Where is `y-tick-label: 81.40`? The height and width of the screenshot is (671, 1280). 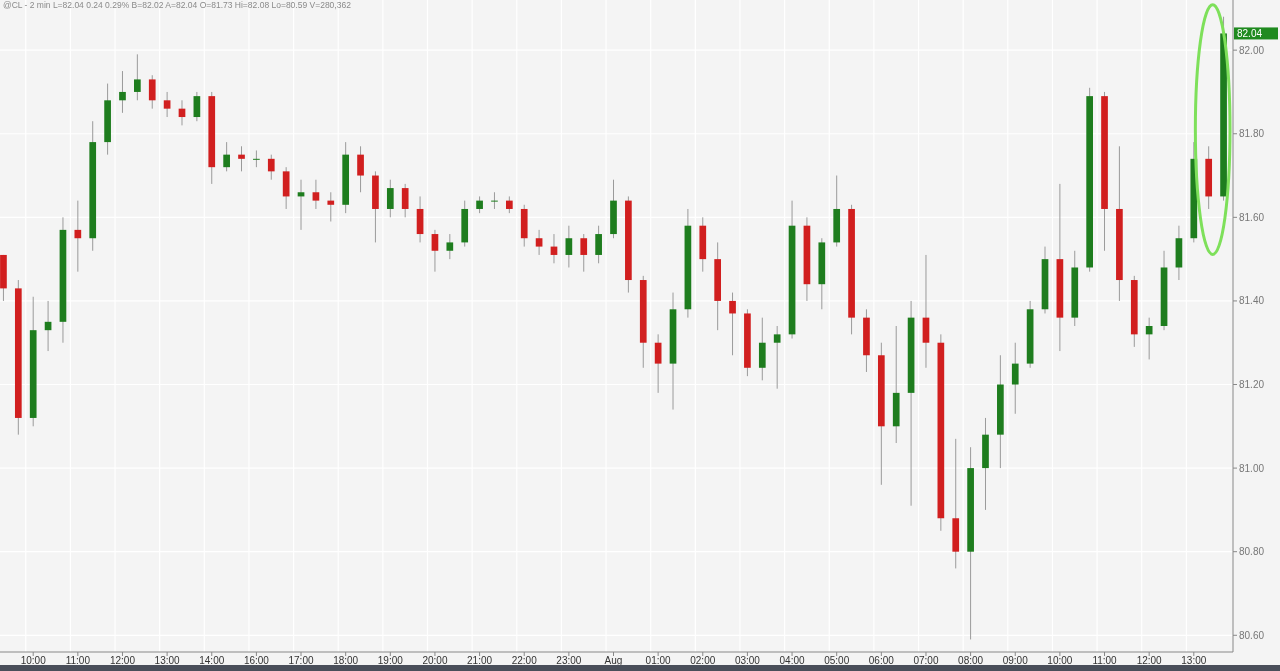
y-tick-label: 81.40 is located at coordinates (1252, 301).